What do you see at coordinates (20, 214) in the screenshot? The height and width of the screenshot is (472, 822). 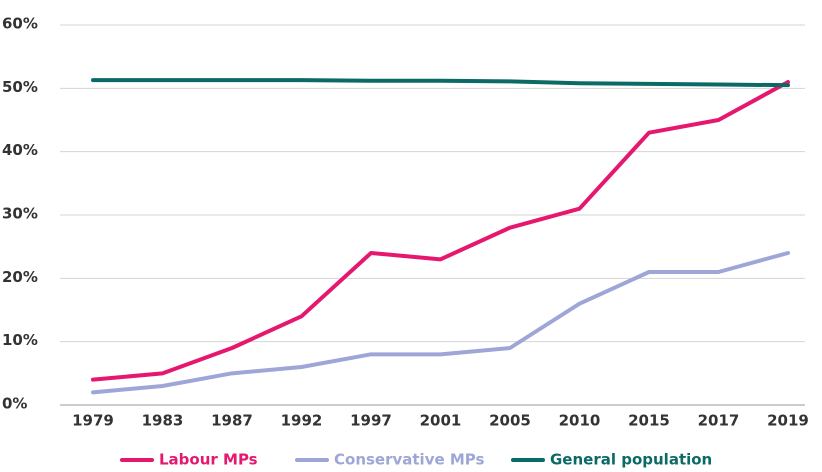 I see `y-tick-label: 30%` at bounding box center [20, 214].